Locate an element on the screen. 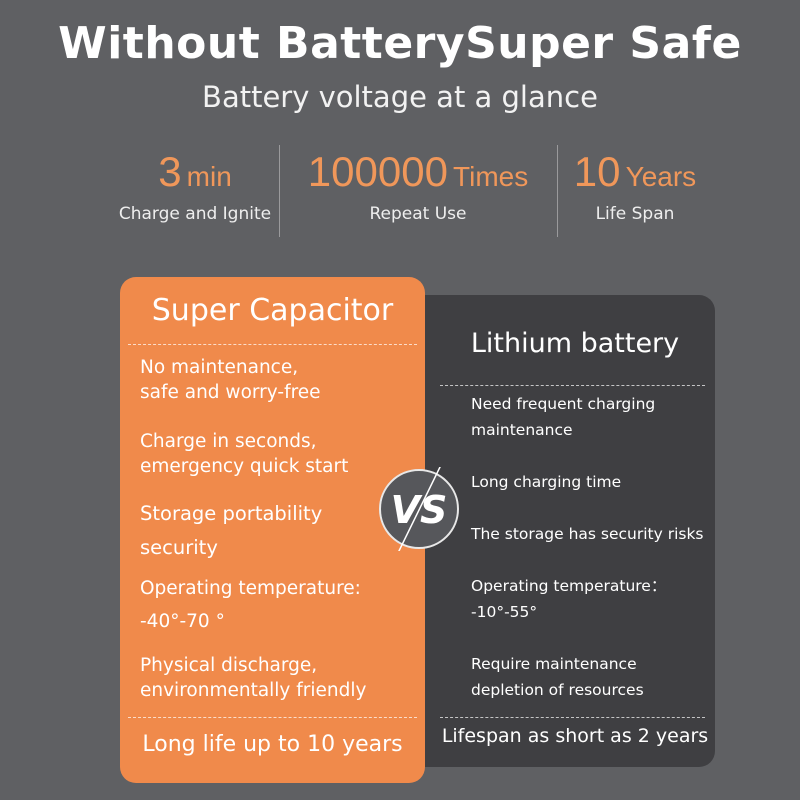  card-title: Super Capacitor is located at coordinates (272, 310).